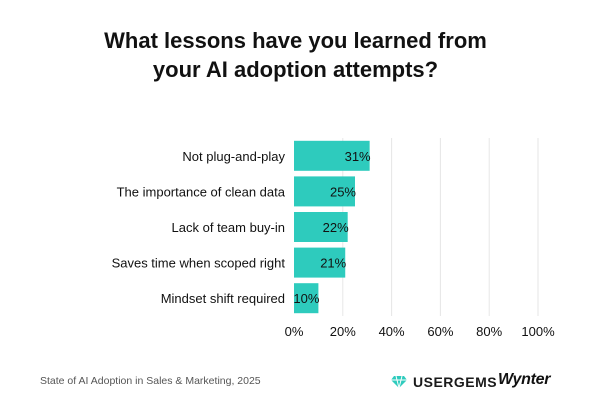  Describe the element at coordinates (343, 331) in the screenshot. I see `x-tick-label: 20%` at that location.